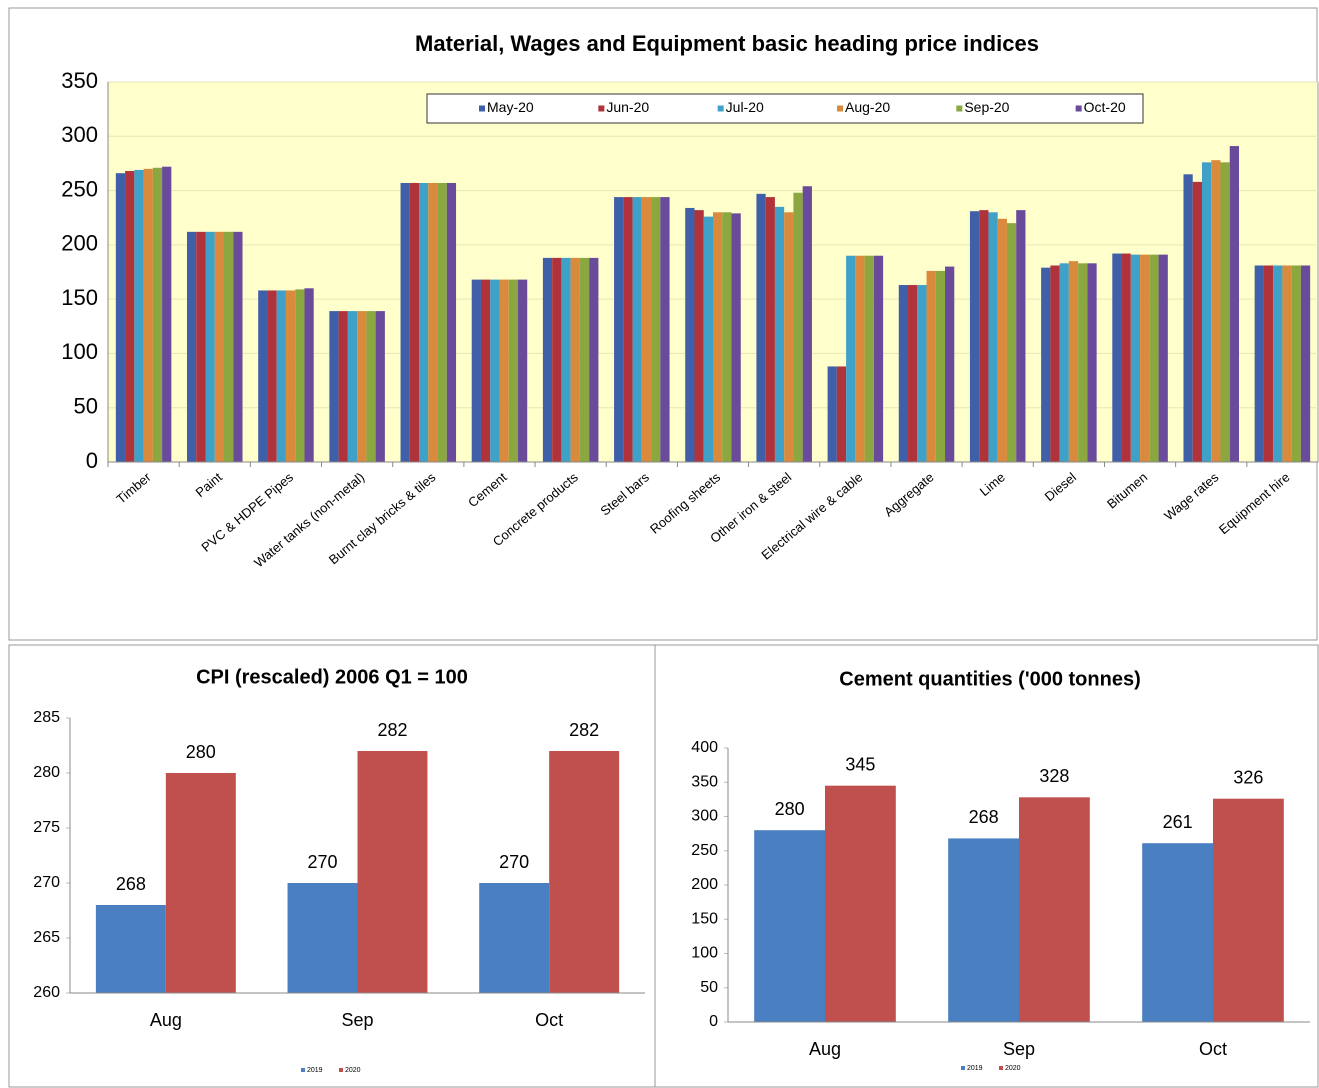  What do you see at coordinates (86, 406) in the screenshot?
I see `y-tick-label: 50` at bounding box center [86, 406].